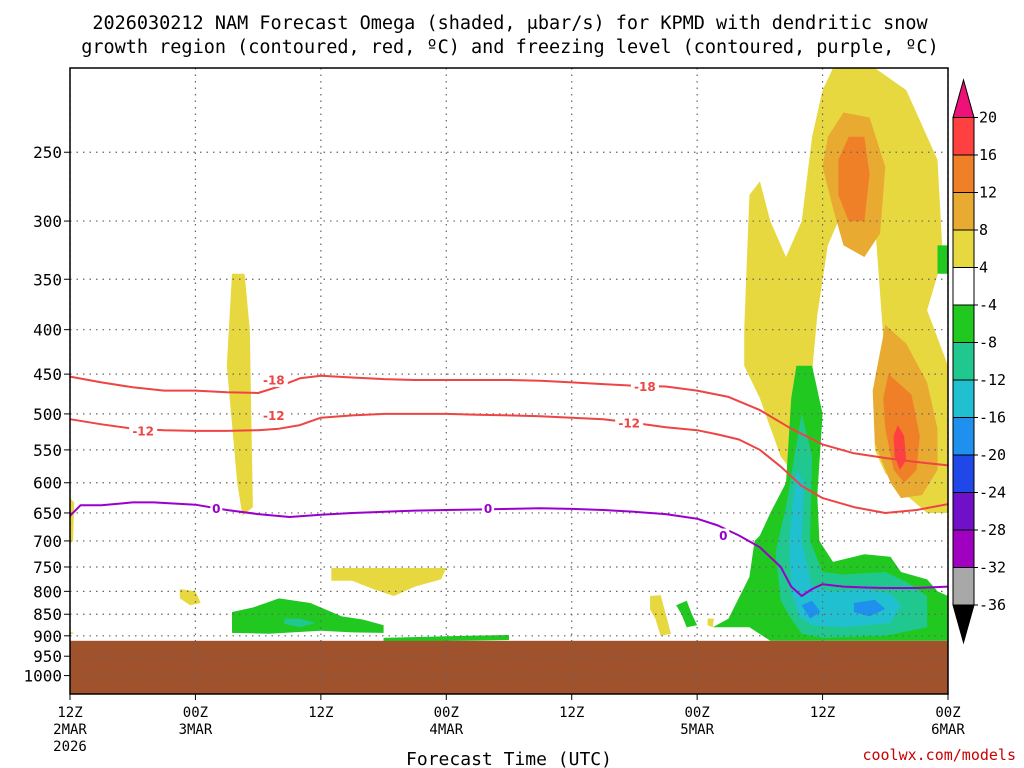  What do you see at coordinates (446, 713) in the screenshot?
I see `x-tick-label-3: 00Z` at bounding box center [446, 713].